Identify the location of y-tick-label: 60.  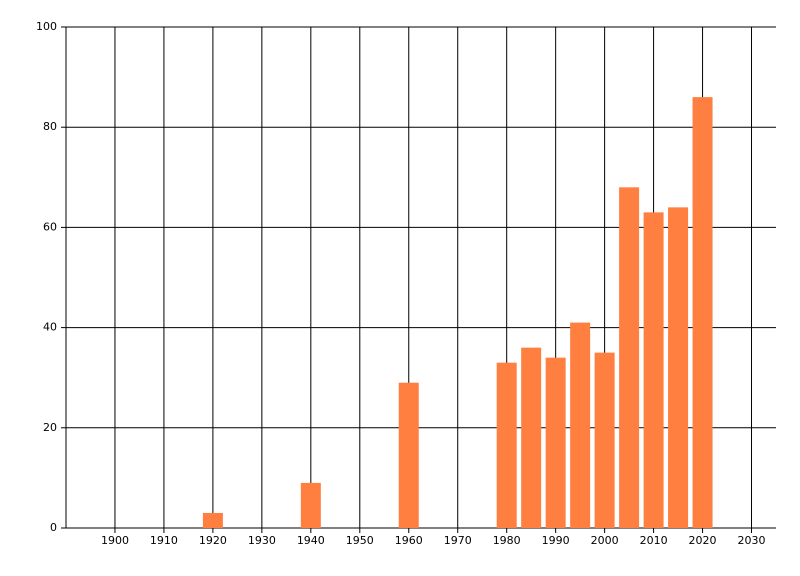
(50, 226).